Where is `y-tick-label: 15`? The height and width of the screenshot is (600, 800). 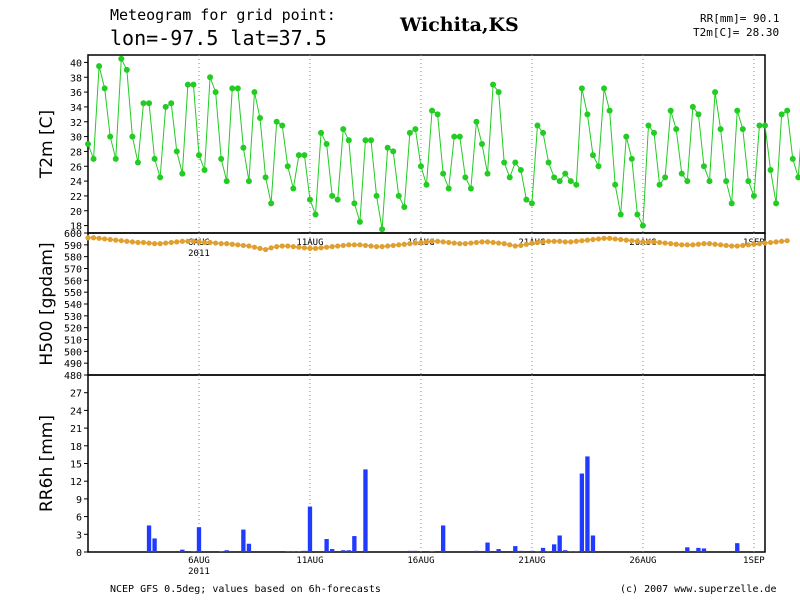
y-tick-label: 15 is located at coordinates (76, 465).